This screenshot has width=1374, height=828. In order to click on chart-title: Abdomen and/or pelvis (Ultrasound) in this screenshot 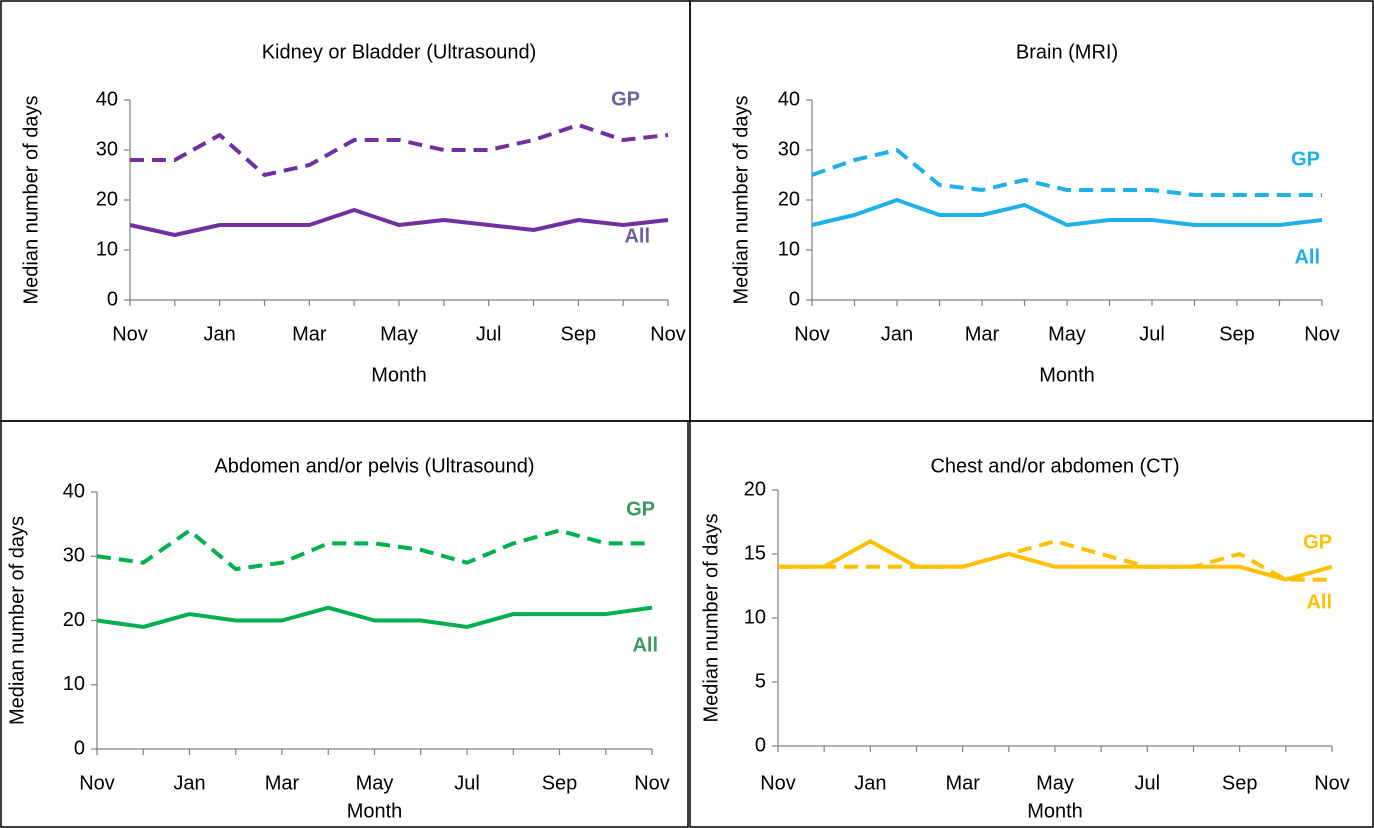, I will do `click(374, 466)`.